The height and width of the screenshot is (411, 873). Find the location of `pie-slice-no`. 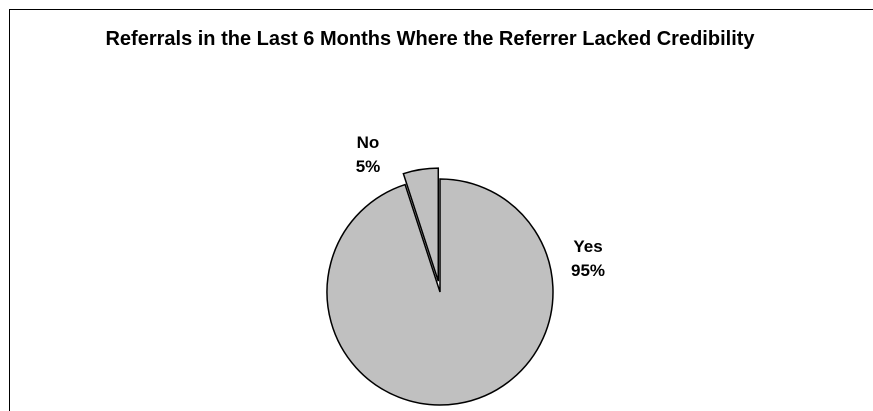

pie-slice-no is located at coordinates (421, 224).